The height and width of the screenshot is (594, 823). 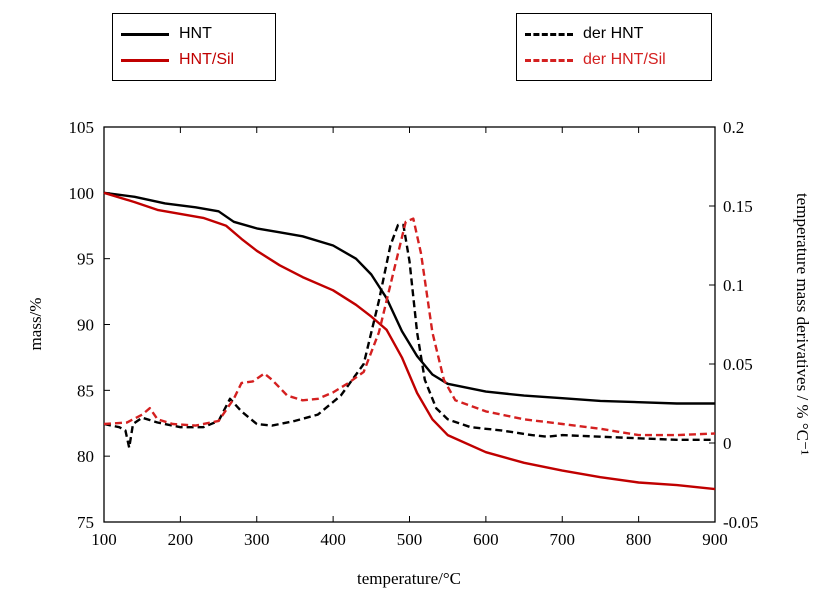 What do you see at coordinates (733, 285) in the screenshot?
I see `y-right-tick-label: 0.1` at bounding box center [733, 285].